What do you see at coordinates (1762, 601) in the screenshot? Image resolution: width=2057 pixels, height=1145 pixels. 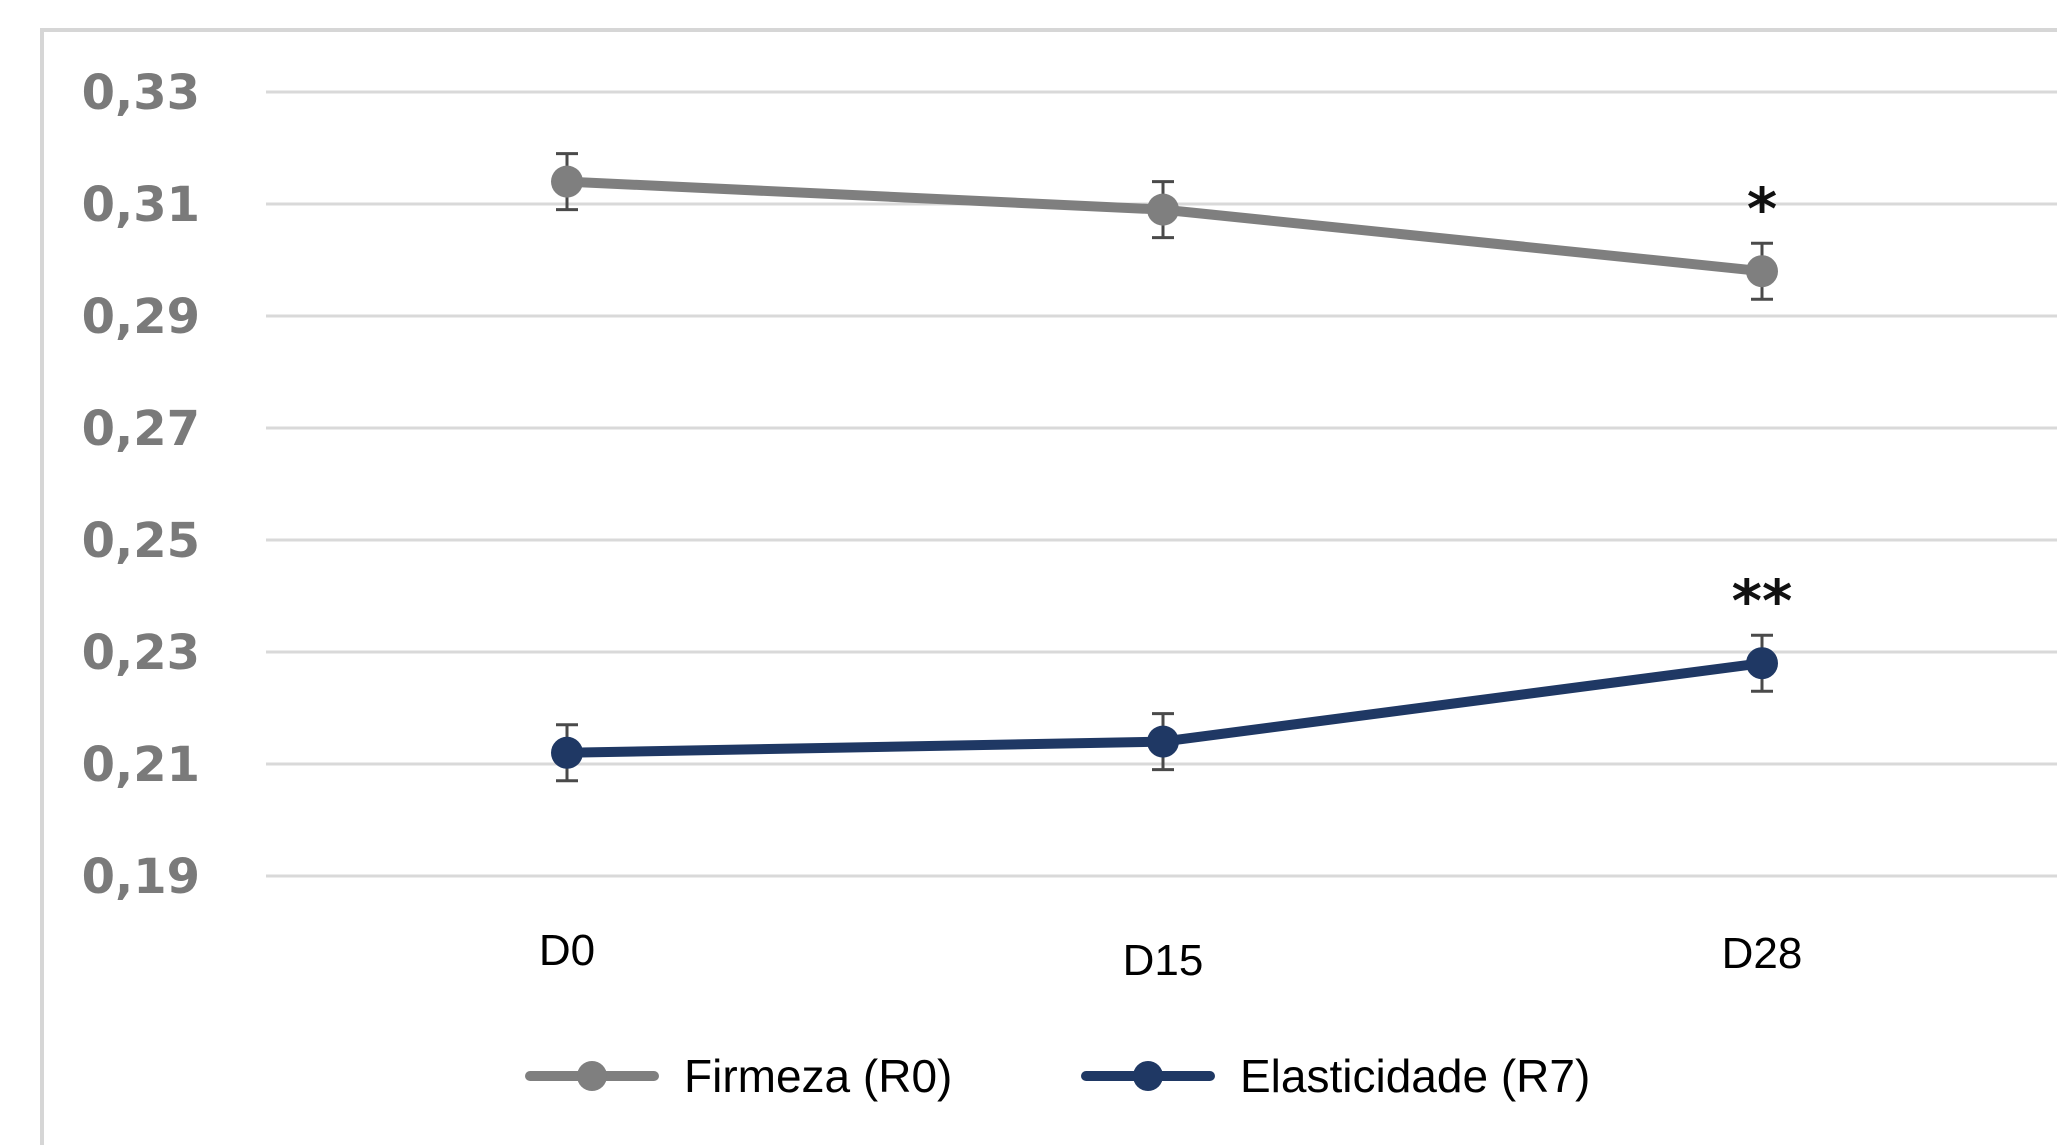 I see `significance-annotation: **` at bounding box center [1762, 601].